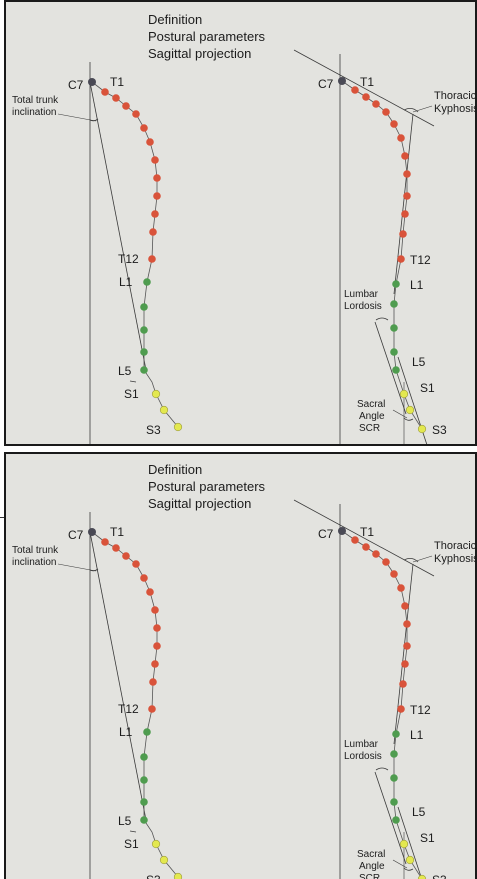 The image size is (477, 879). What do you see at coordinates (105, 92) in the screenshot?
I see `vertebra-t1-left` at bounding box center [105, 92].